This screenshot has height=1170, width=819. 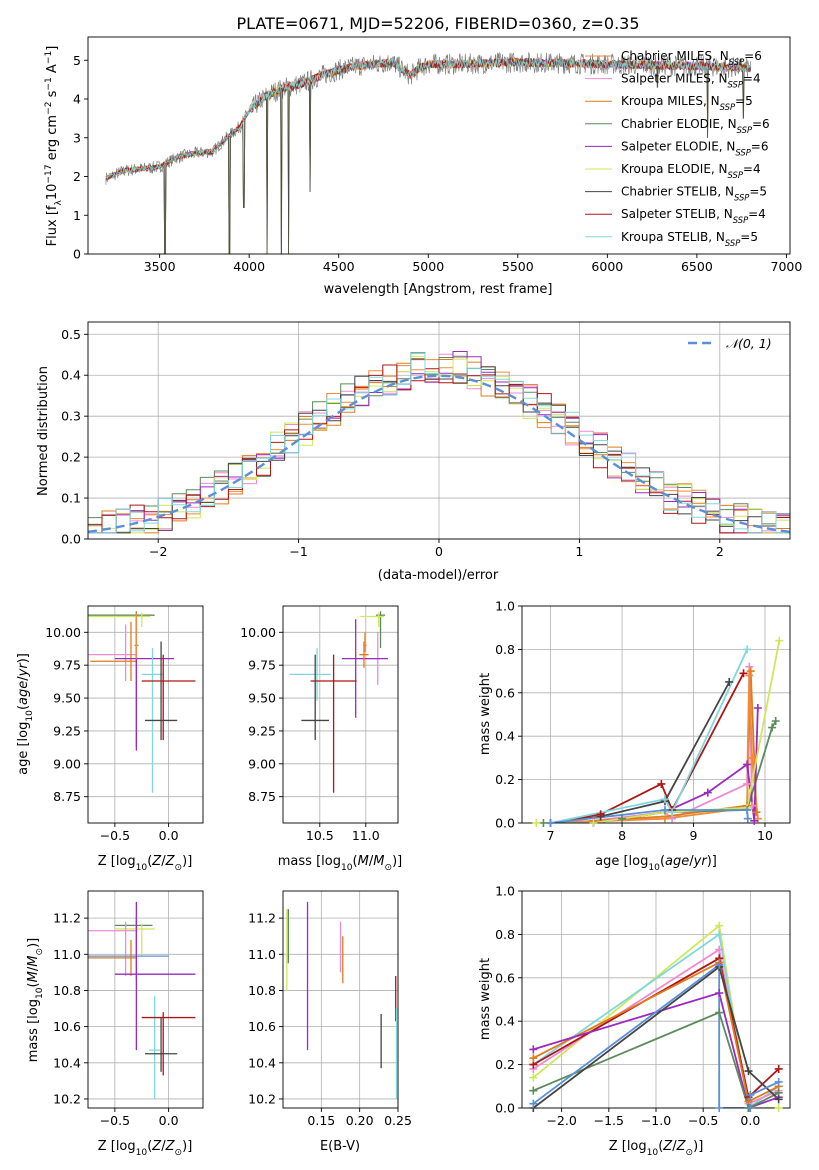 I want to click on y-tick-label: 0.2, so click(x=505, y=1064).